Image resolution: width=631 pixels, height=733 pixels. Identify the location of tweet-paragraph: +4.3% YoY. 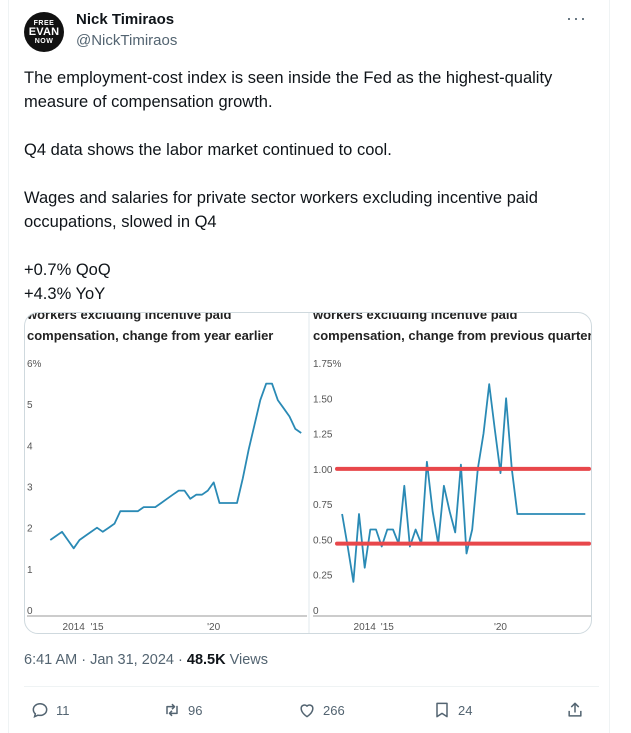
(65, 294).